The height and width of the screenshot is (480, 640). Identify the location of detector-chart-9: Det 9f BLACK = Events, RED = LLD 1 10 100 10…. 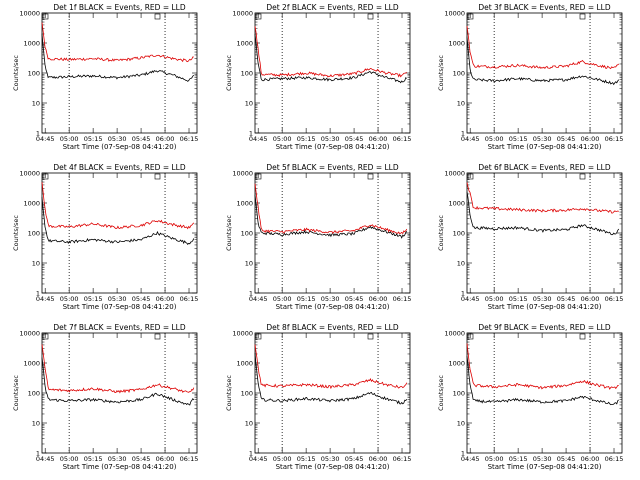
(530, 397).